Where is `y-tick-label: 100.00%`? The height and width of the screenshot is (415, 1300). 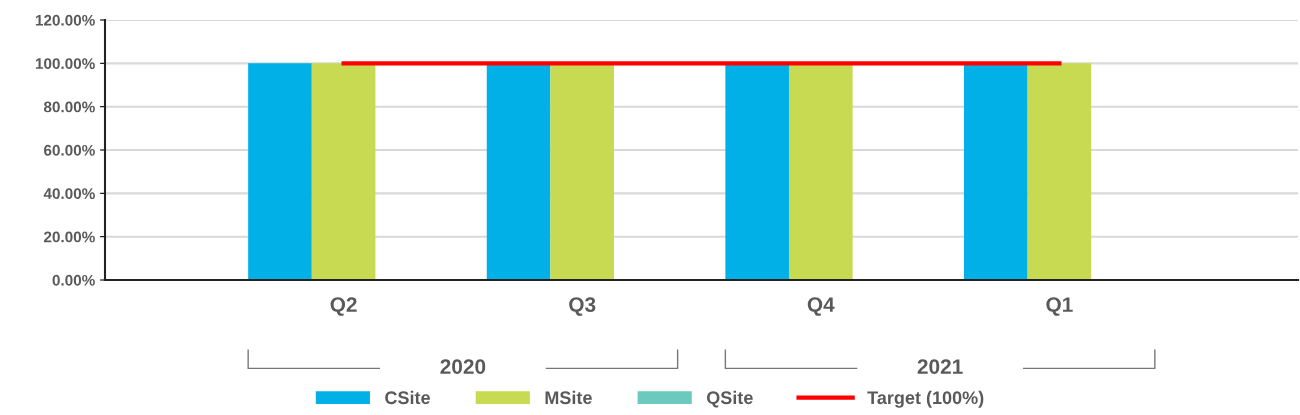
y-tick-label: 100.00% is located at coordinates (65, 64).